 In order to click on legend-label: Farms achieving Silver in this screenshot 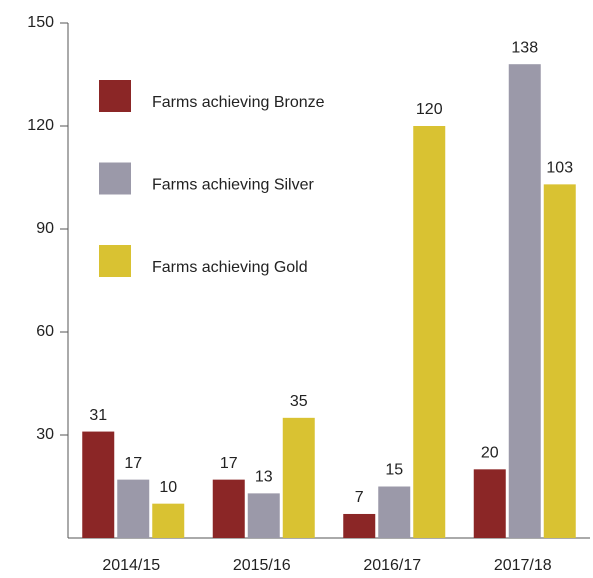, I will do `click(233, 185)`.